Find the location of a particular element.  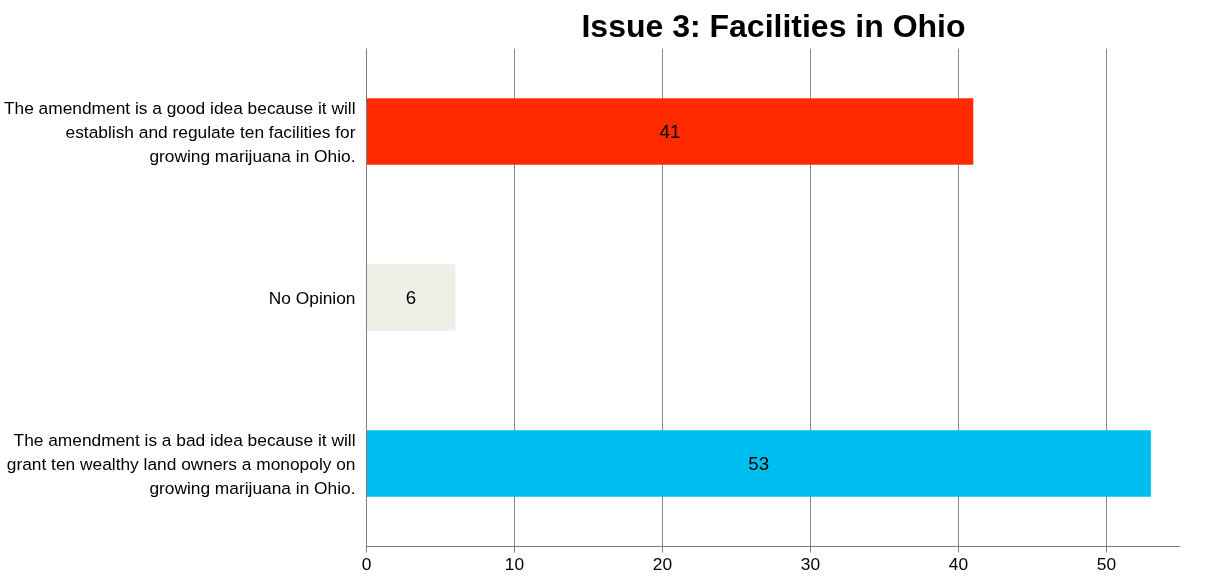

data-label: 41 is located at coordinates (670, 131).